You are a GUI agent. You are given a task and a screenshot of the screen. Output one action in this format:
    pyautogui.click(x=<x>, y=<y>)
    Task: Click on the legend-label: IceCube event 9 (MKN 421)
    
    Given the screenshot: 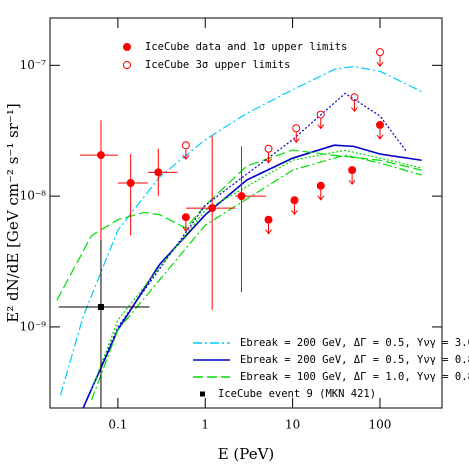 What is the action you would take?
    pyautogui.click(x=297, y=394)
    